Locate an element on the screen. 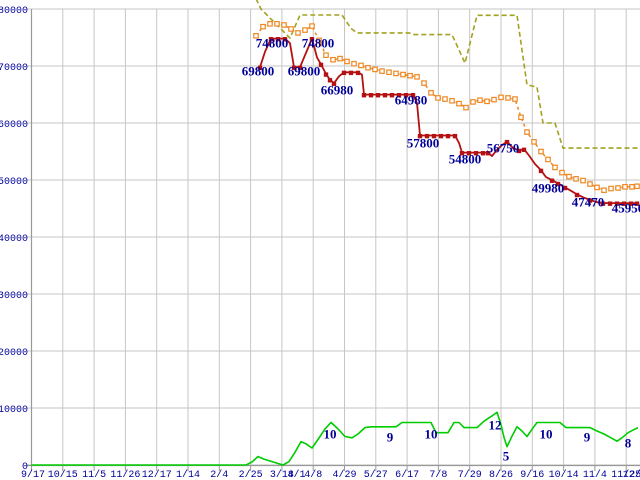  y-tick-label: 30000 is located at coordinates (14, 296).